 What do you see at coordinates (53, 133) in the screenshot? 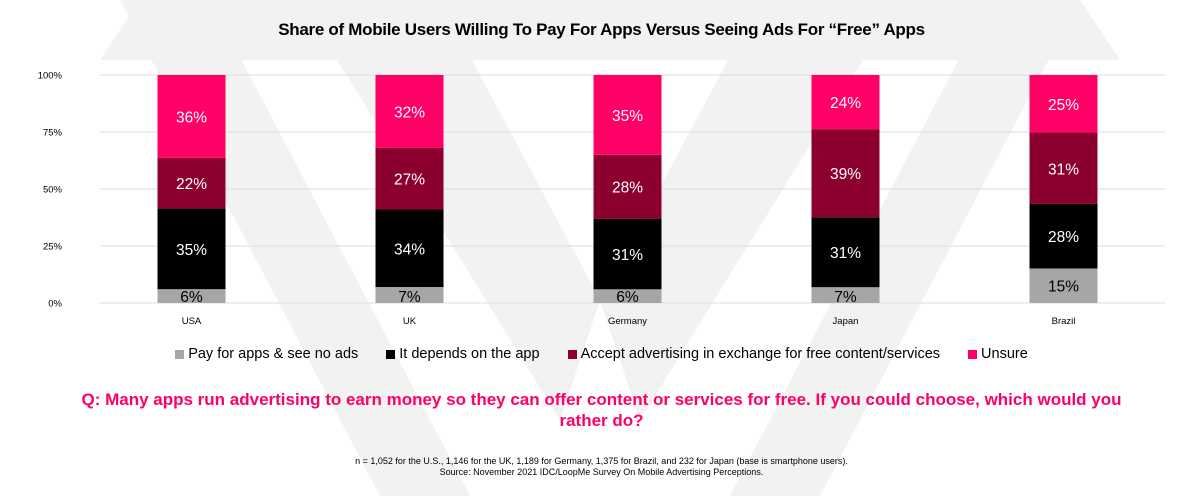
I see `y-tick-label: 75%` at bounding box center [53, 133].